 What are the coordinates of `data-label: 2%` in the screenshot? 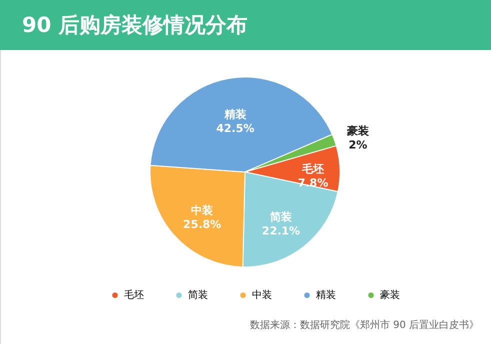 It's located at (358, 145).